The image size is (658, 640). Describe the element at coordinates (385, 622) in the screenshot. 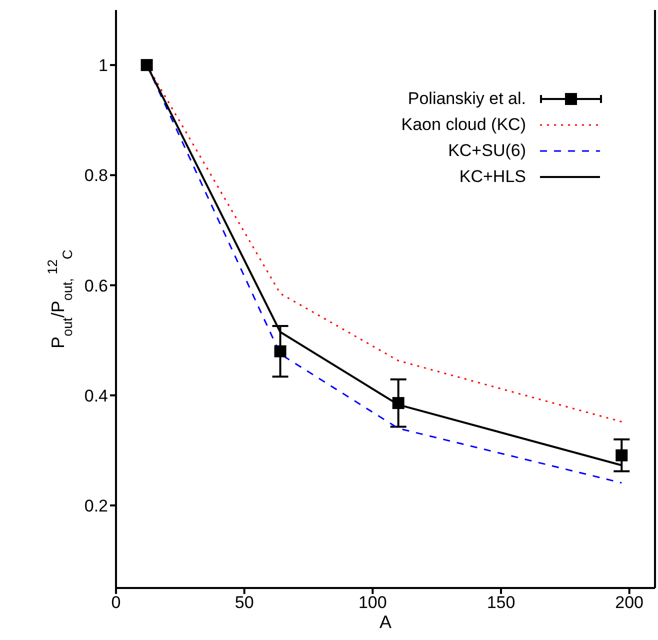

I see `x-axis-title: A` at that location.